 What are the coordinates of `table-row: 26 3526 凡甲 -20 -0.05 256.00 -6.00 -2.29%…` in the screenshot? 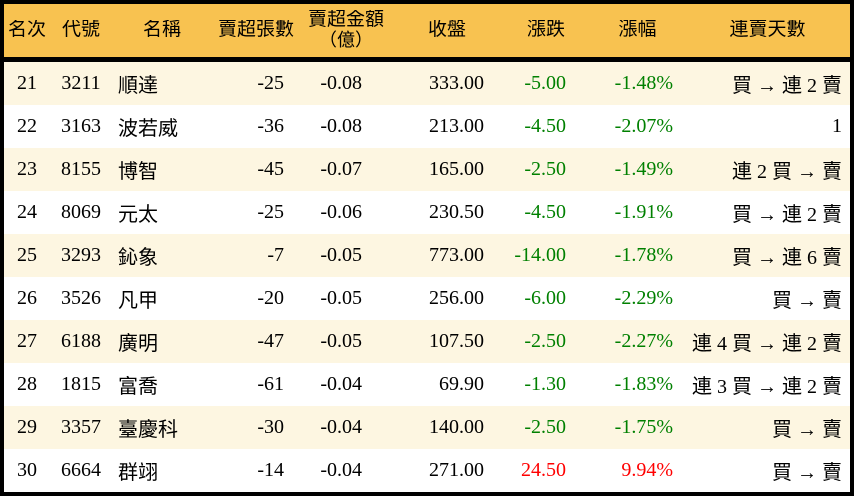 It's located at (427, 298).